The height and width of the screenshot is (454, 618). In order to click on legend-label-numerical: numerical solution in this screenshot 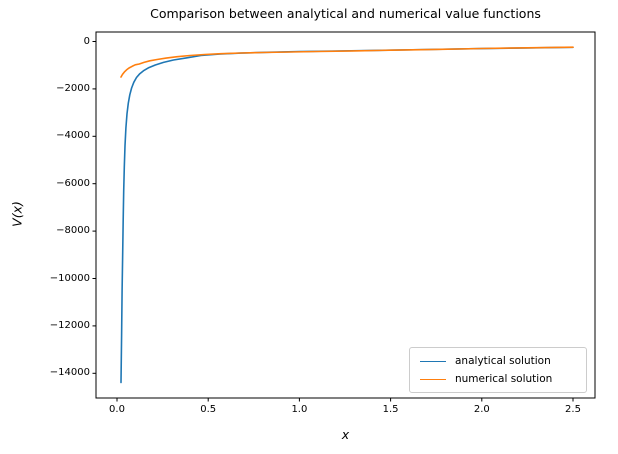, I will do `click(504, 378)`.